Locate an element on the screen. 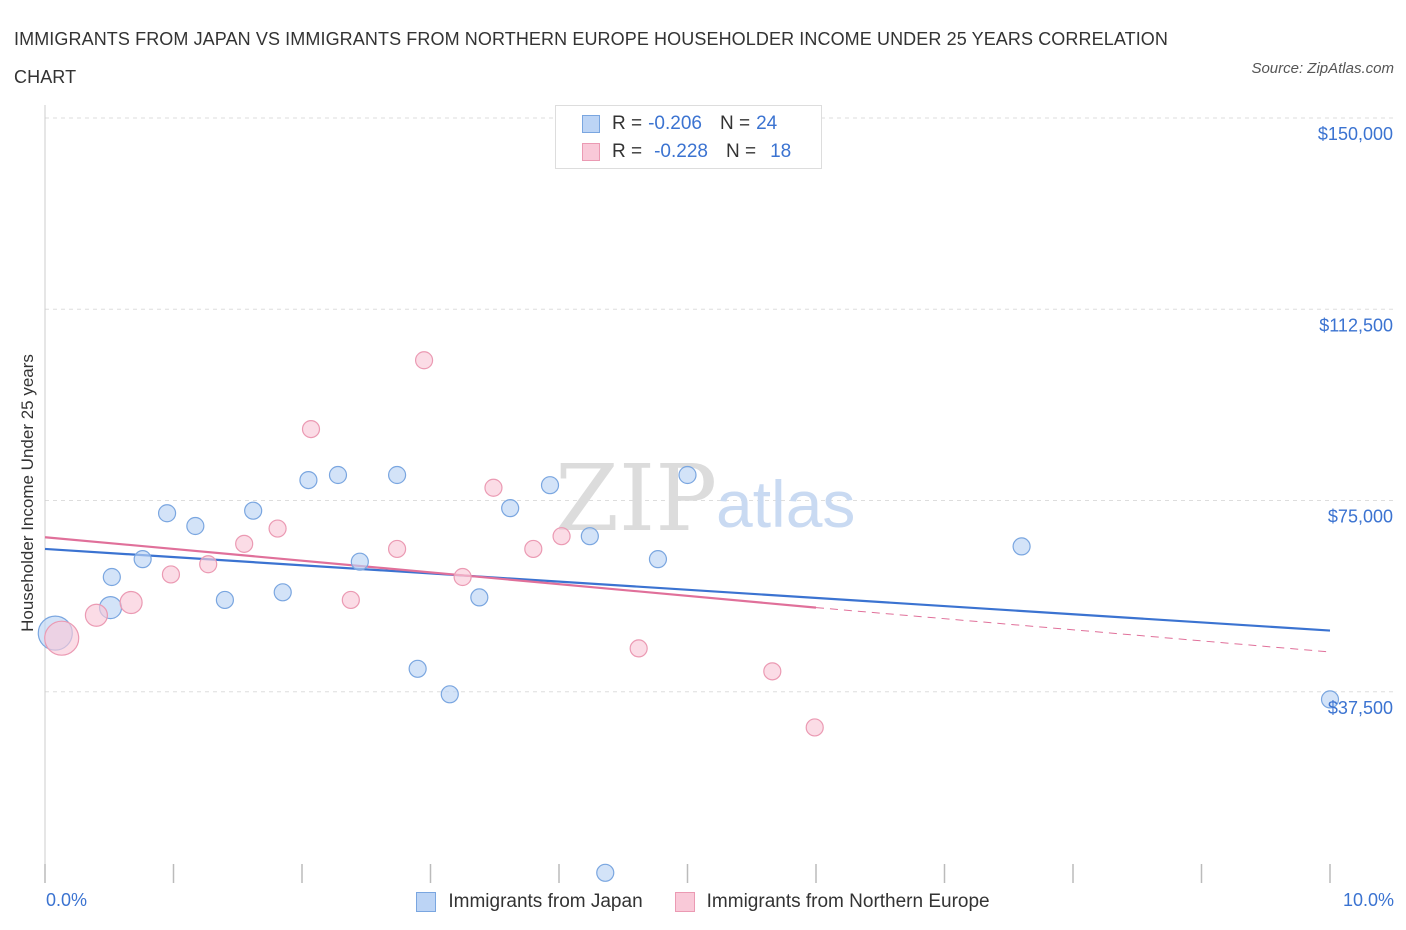 This screenshot has height=930, width=1406. trend-line-europe-extension is located at coordinates (1073, 630).